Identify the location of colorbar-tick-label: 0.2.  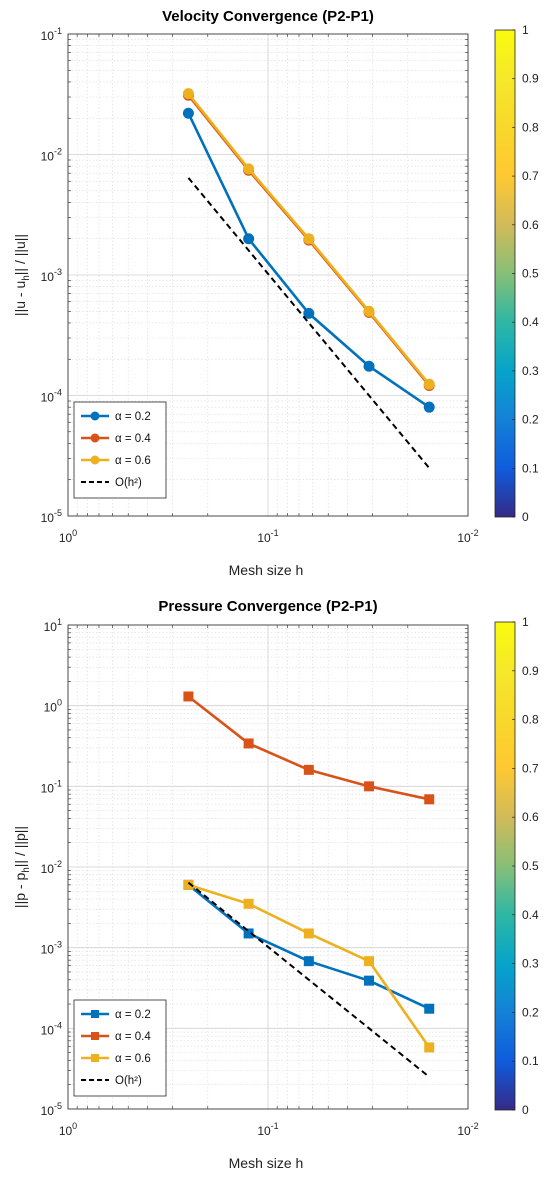
(530, 420).